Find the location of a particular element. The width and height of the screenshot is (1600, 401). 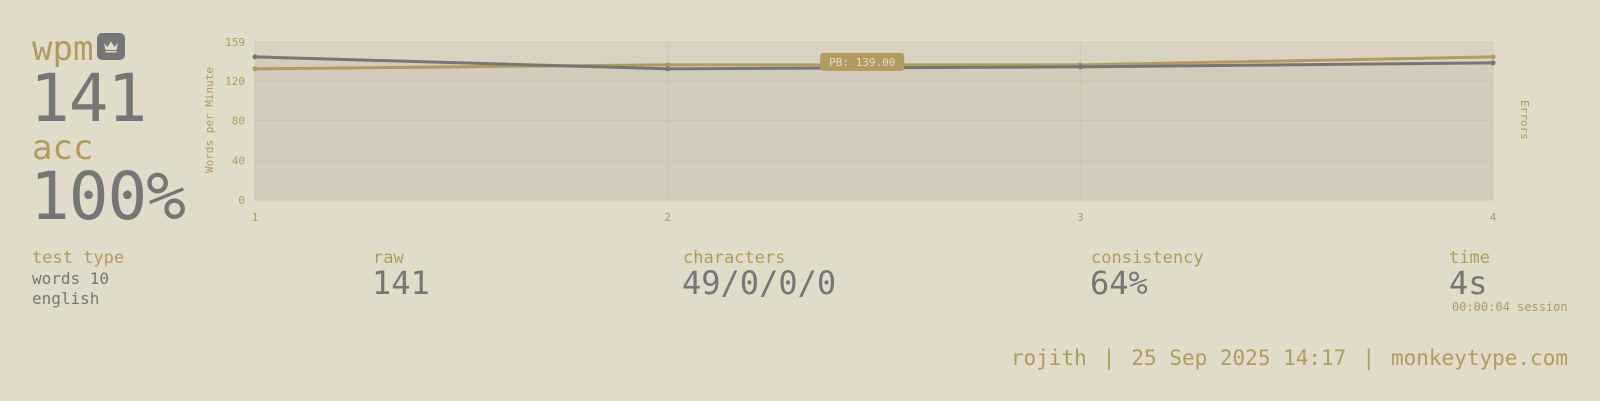

pb-annotation: PB: 139.00 is located at coordinates (862, 61).